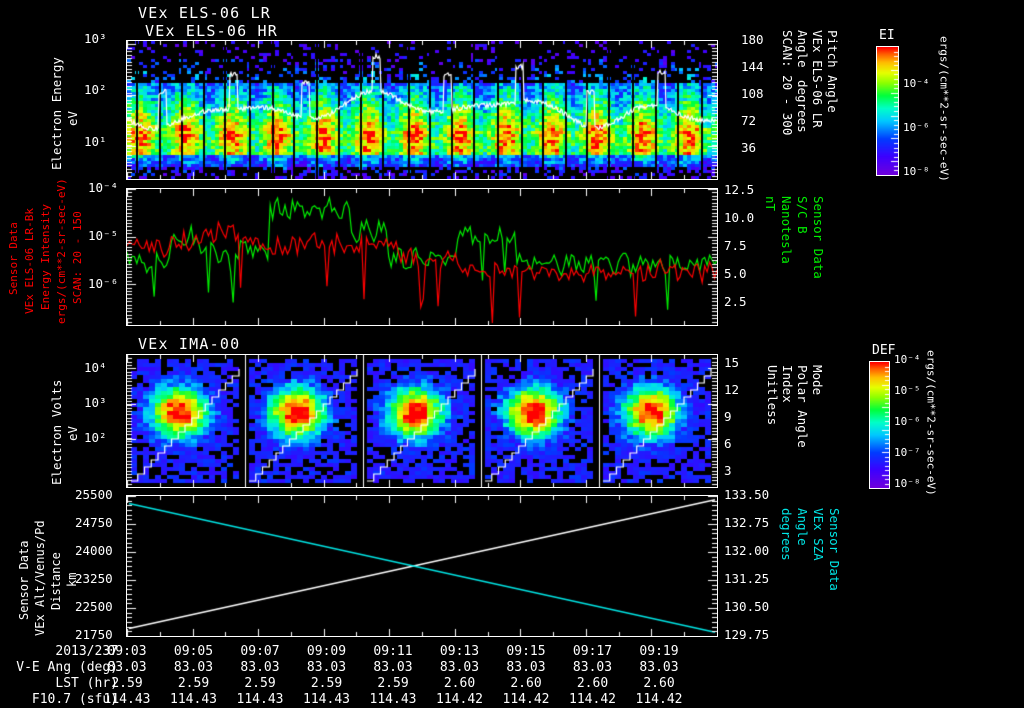 This screenshot has height=708, width=1024. Describe the element at coordinates (659, 699) in the screenshot. I see `row-f107-cell-8: 114.42` at that location.